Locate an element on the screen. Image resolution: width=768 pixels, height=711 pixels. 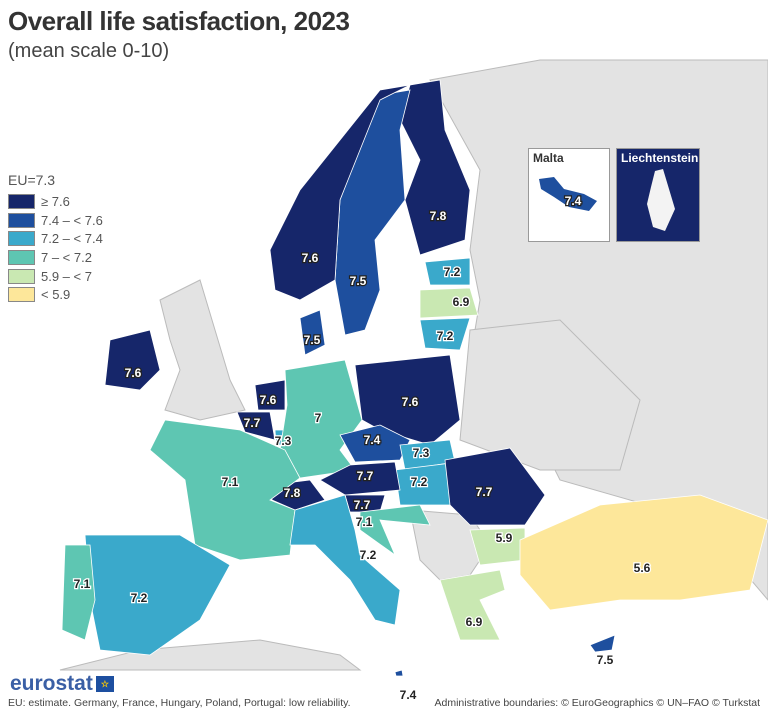
country-belgium is located at coordinates (256, 426).